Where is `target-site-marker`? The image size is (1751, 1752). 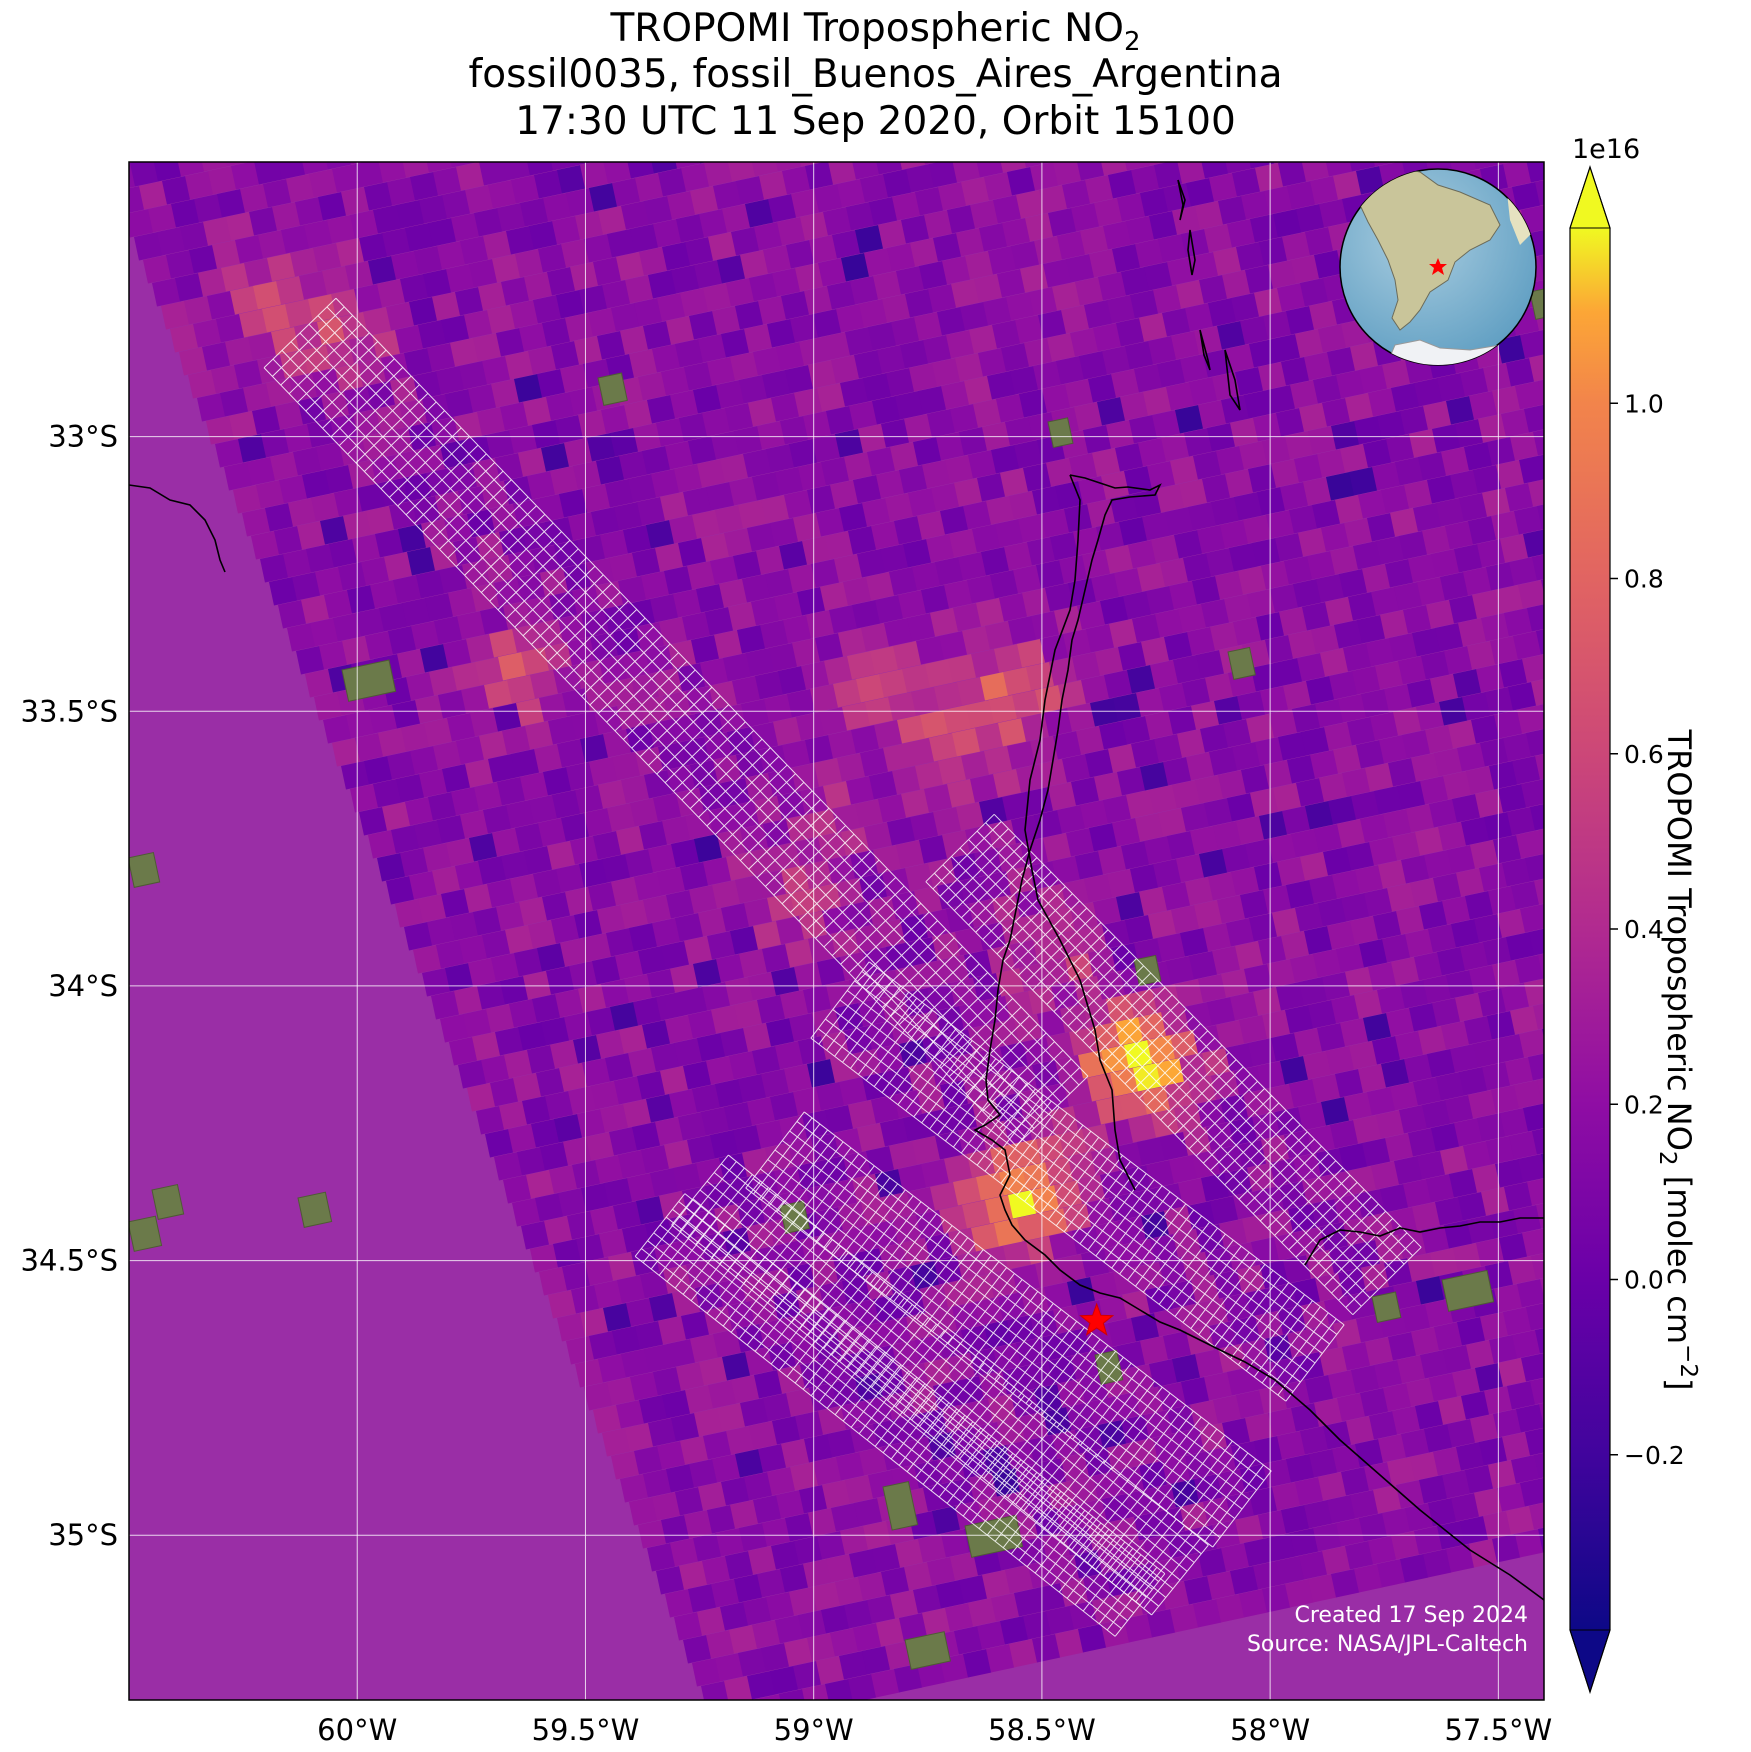 target-site-marker is located at coordinates (1097, 1319).